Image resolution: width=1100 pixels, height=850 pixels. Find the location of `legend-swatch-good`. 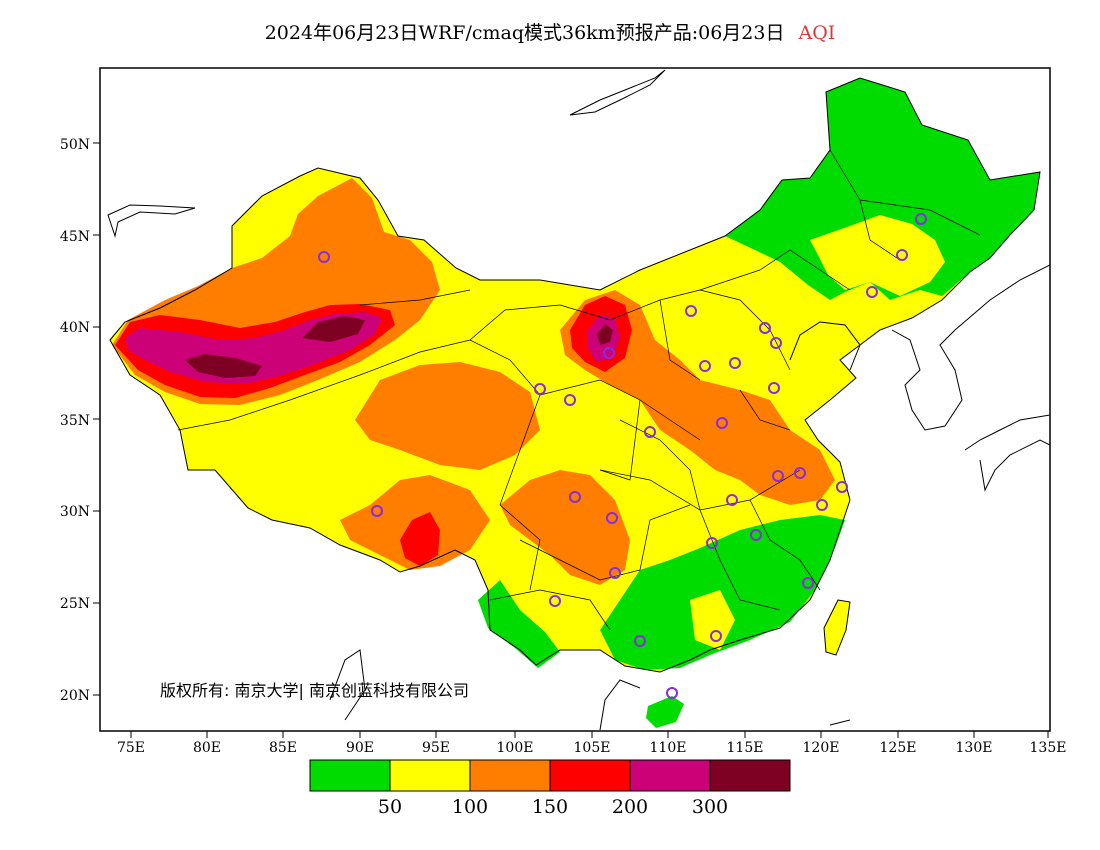

legend-swatch-good is located at coordinates (350, 775).